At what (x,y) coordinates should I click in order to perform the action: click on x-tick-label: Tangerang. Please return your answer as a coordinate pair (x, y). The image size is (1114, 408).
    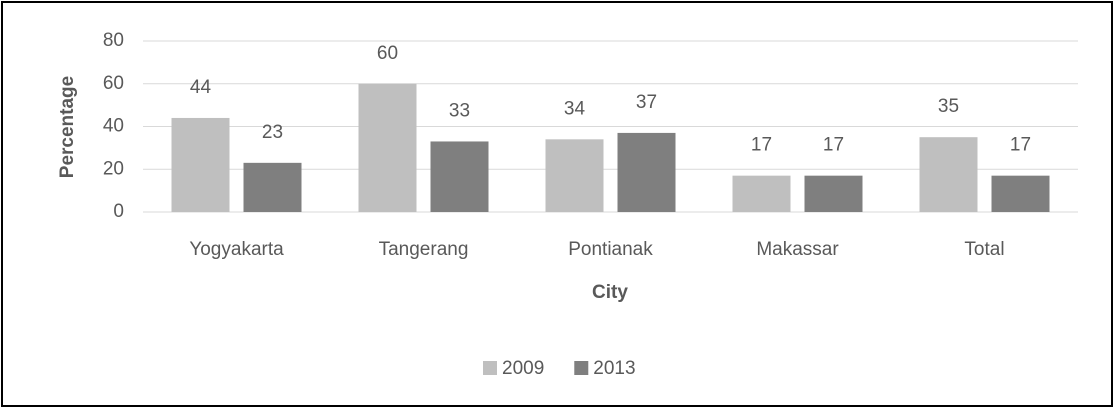
    Looking at the image, I should click on (424, 249).